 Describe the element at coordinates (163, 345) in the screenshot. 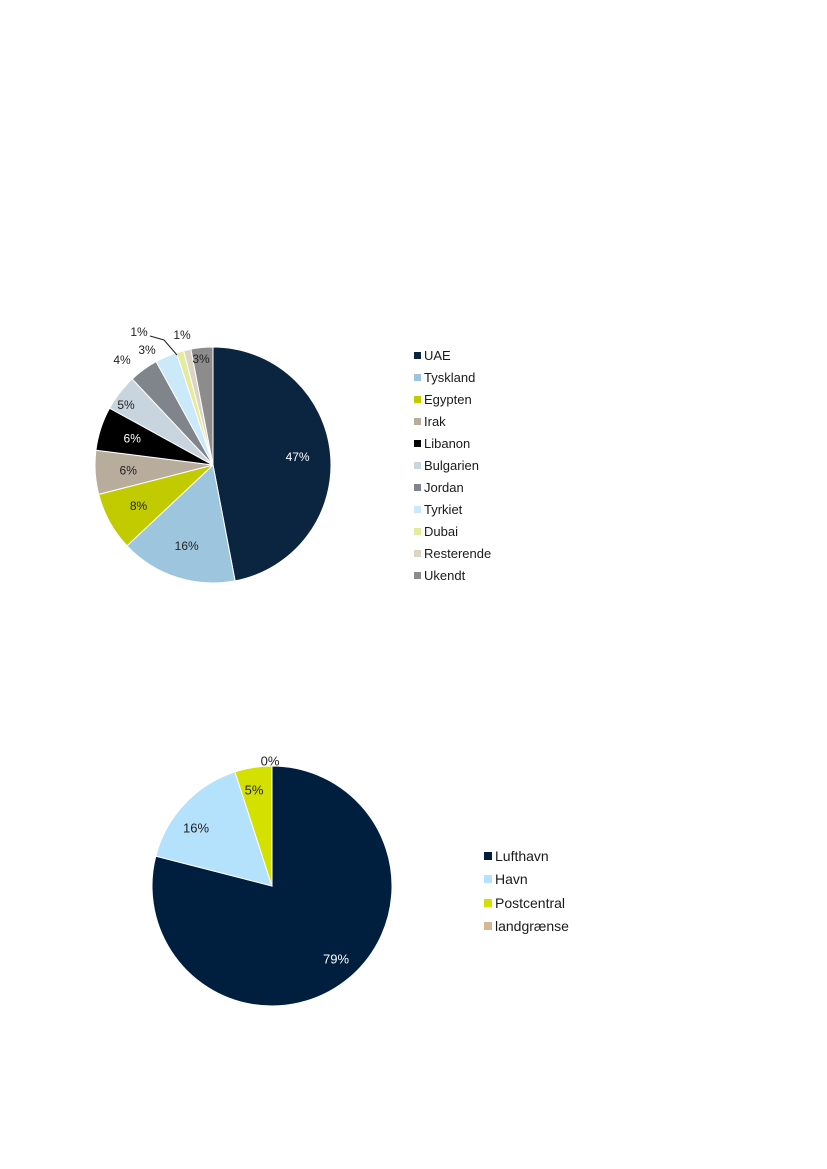

I see `leader-line-dubai` at that location.